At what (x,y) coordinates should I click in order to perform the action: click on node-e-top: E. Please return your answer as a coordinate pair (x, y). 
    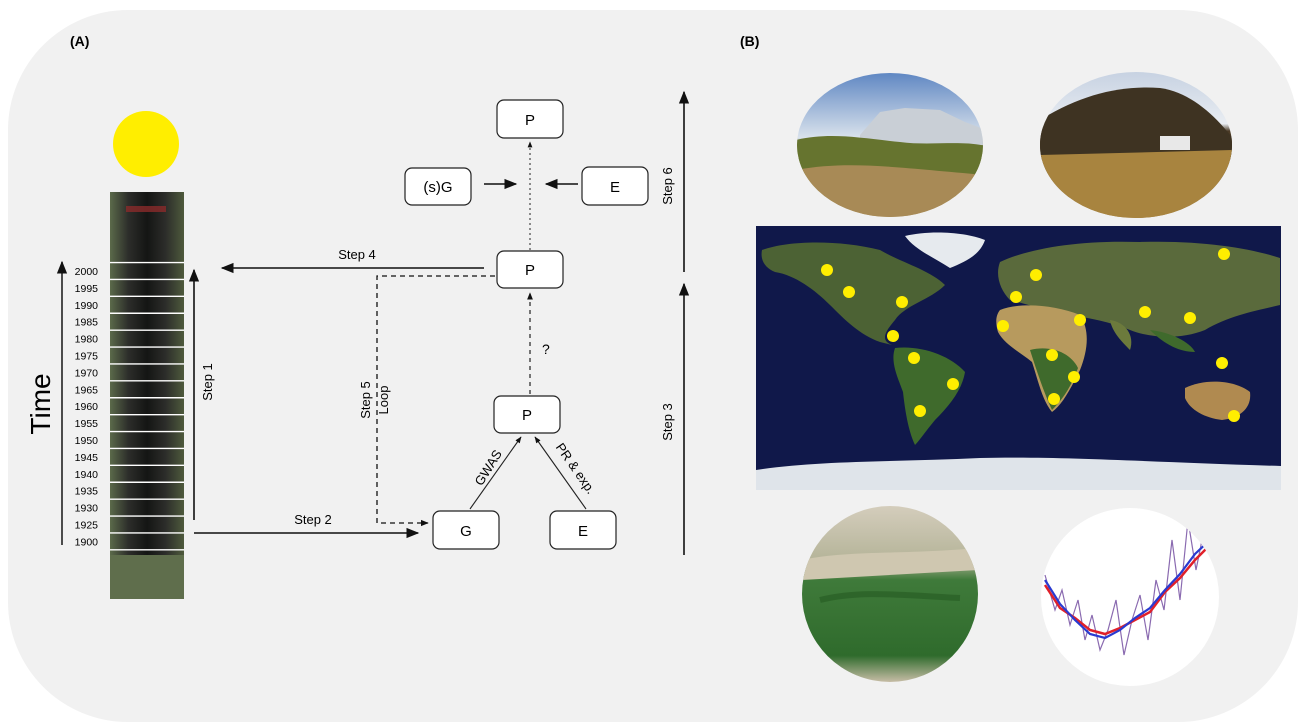
    Looking at the image, I should click on (615, 186).